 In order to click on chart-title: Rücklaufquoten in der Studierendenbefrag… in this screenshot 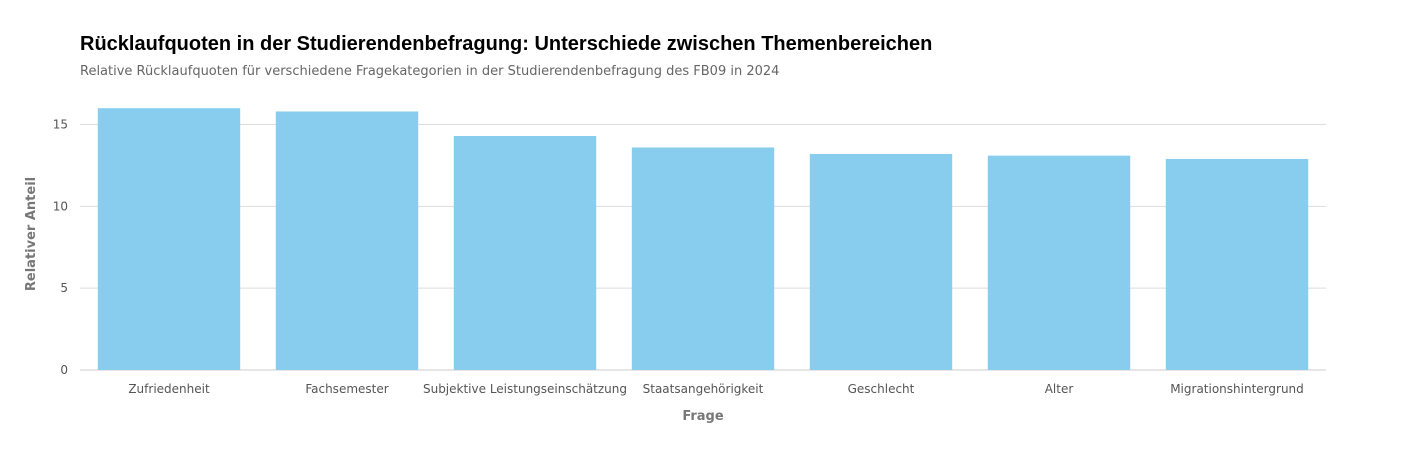, I will do `click(506, 44)`.